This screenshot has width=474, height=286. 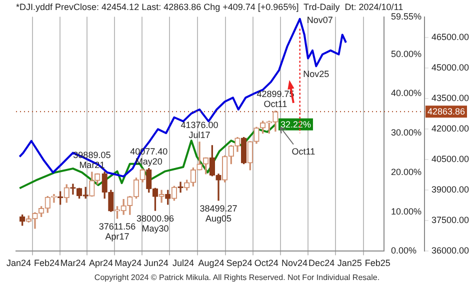 I want to click on data-label: Nov07, so click(x=319, y=19).